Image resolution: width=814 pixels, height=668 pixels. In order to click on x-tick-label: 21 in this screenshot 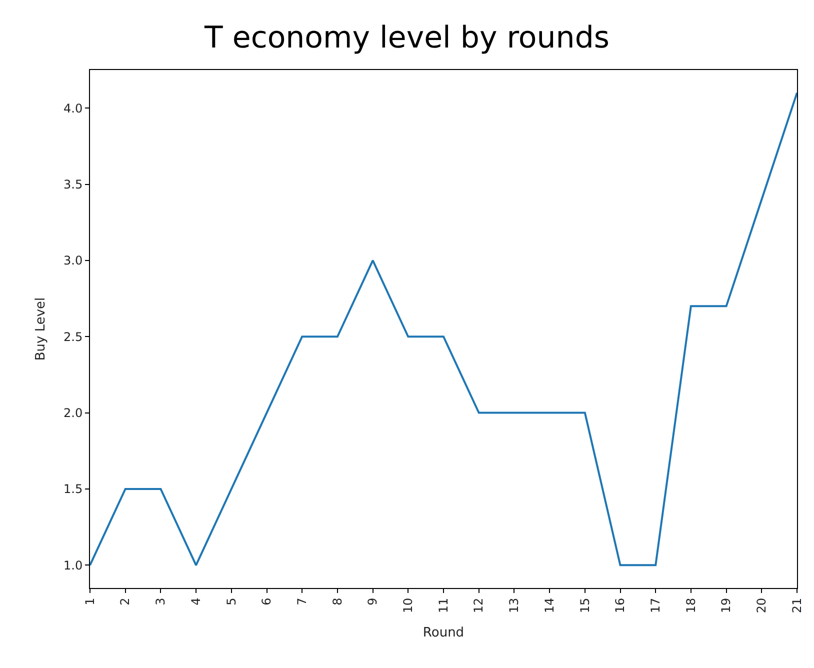, I will do `click(797, 606)`.